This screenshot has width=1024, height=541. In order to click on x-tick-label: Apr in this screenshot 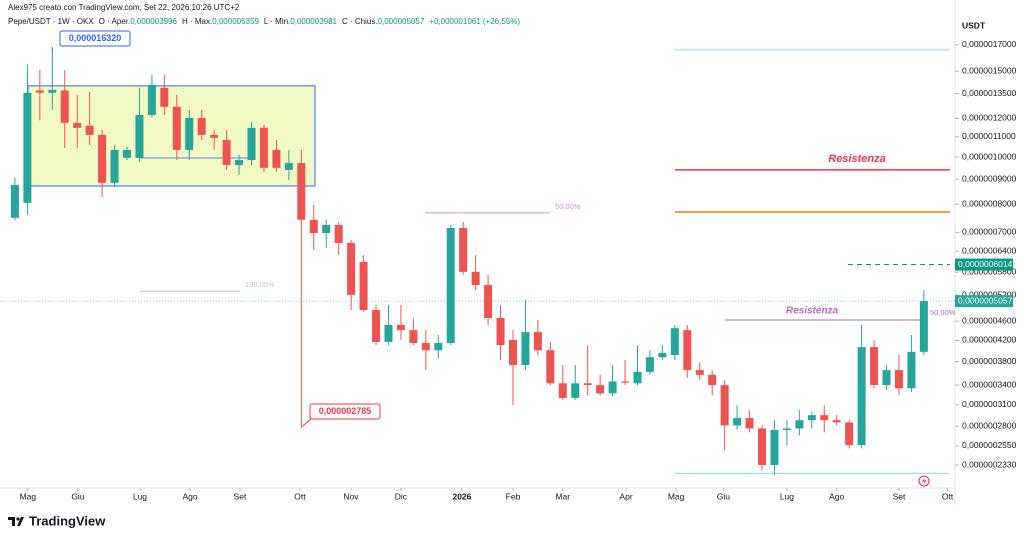, I will do `click(625, 496)`.